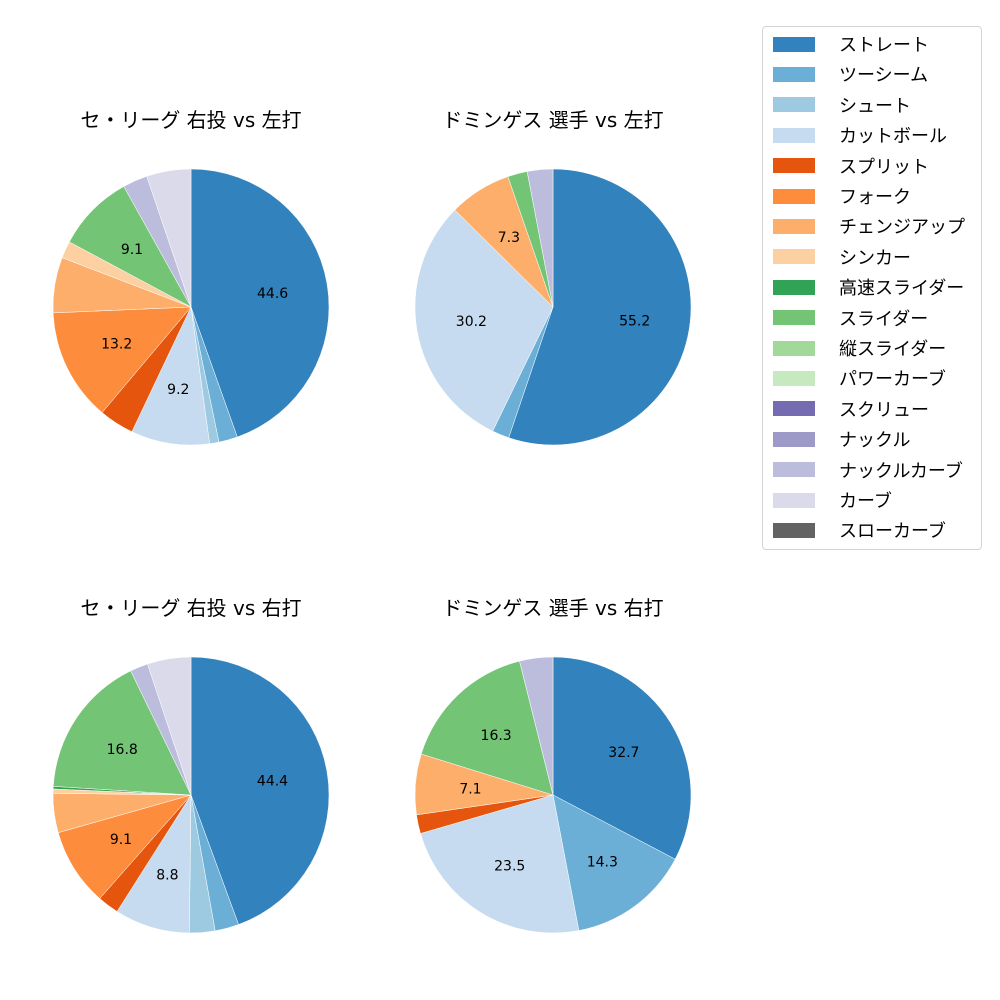  I want to click on legend-label: ナックル, so click(875, 441).